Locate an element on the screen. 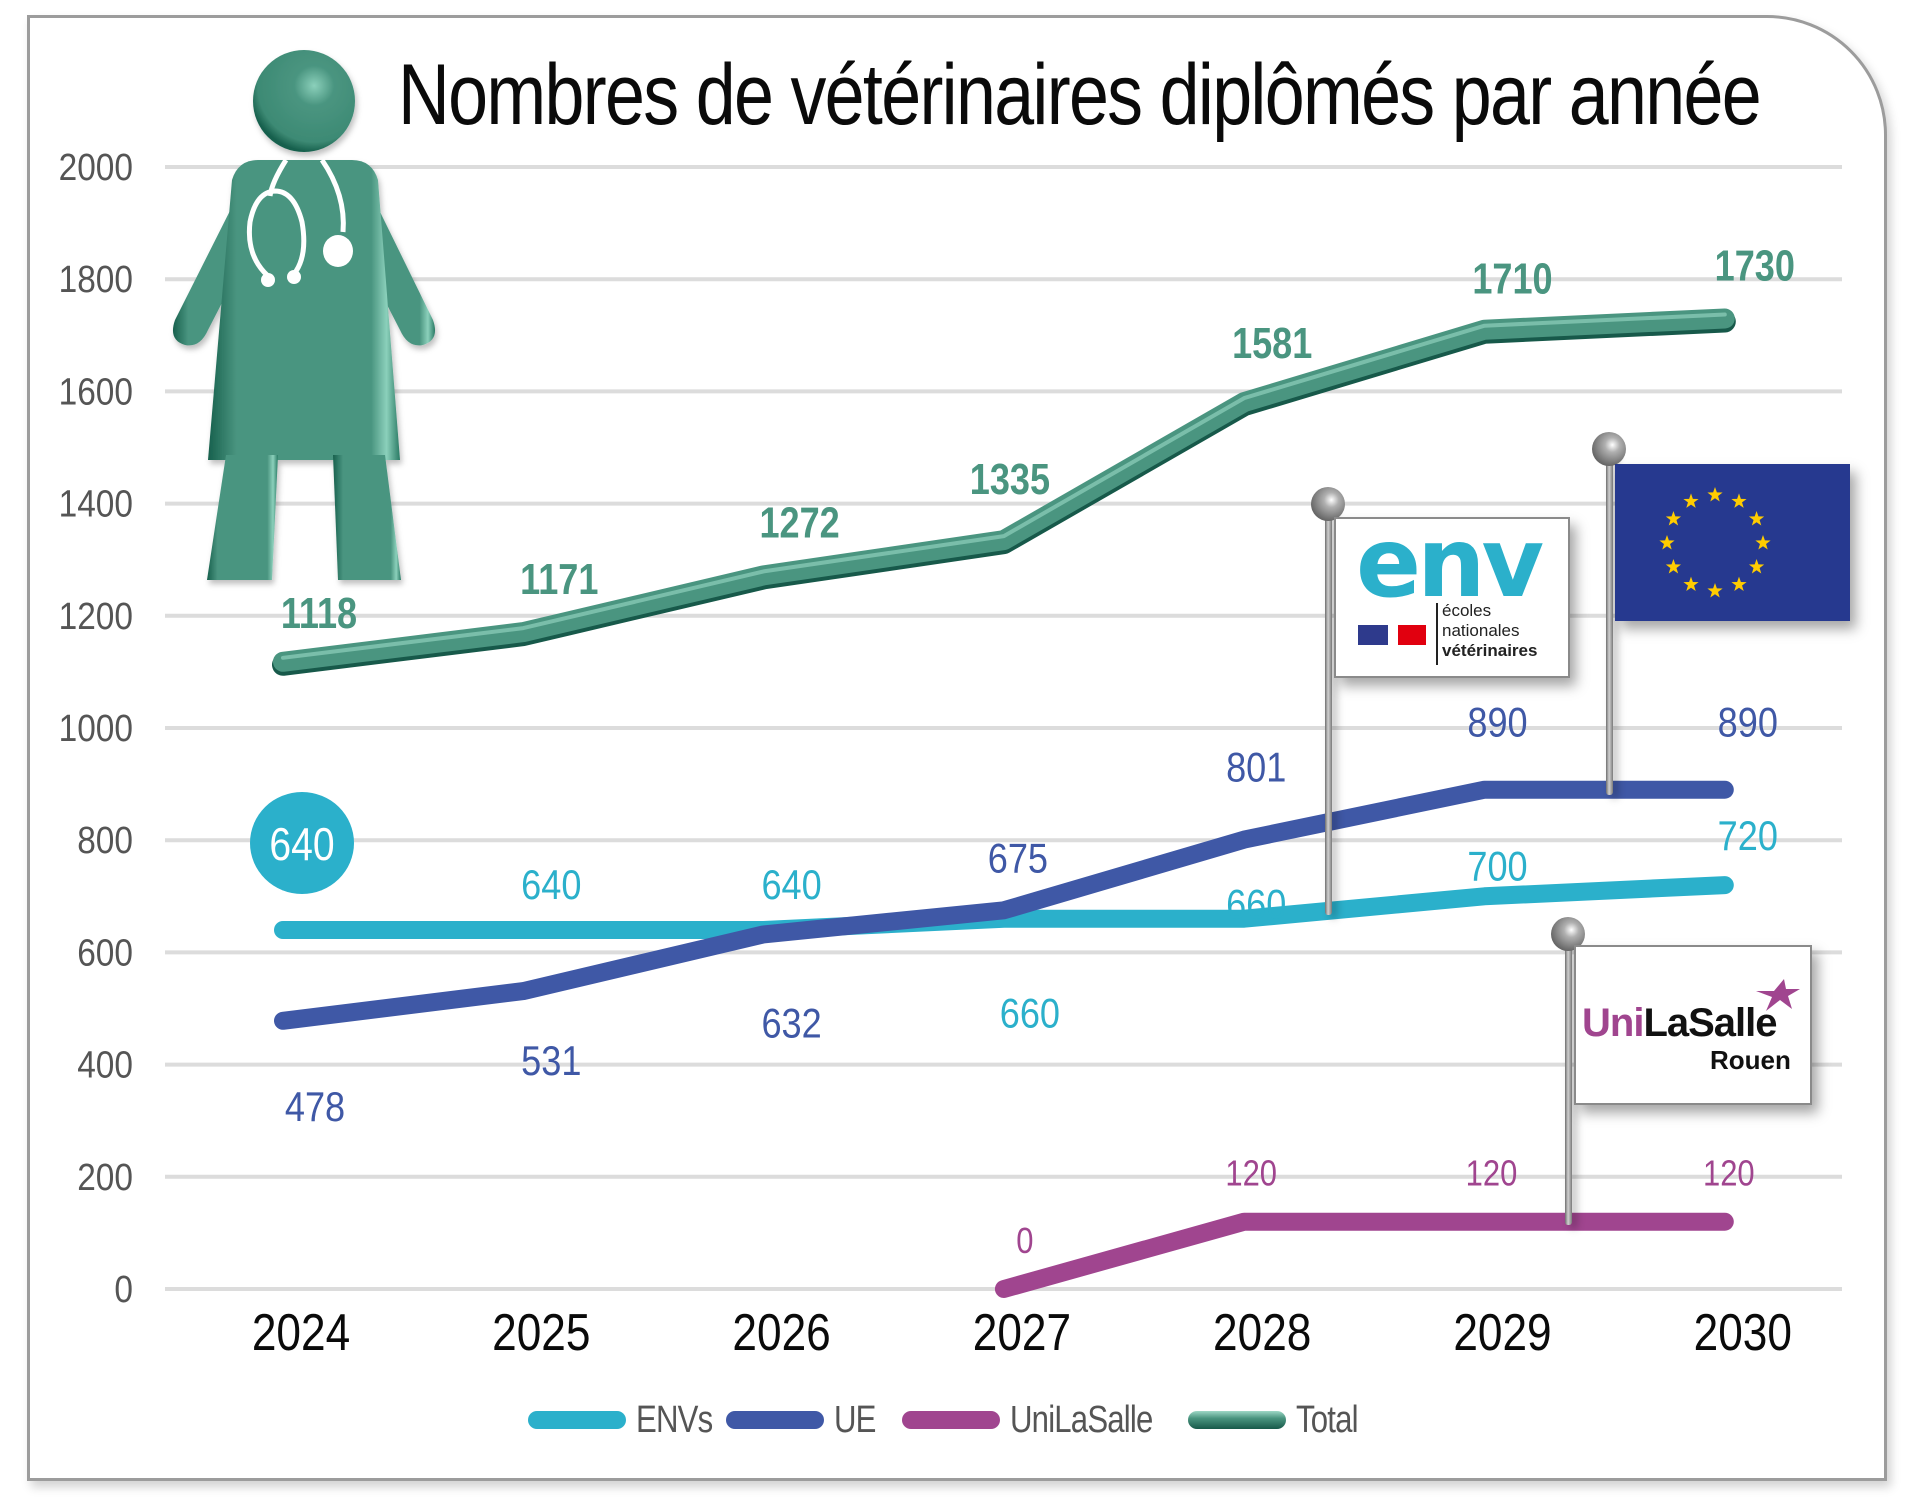 This screenshot has width=1916, height=1509. unilasalle-city: Rouen is located at coordinates (1750, 1060).